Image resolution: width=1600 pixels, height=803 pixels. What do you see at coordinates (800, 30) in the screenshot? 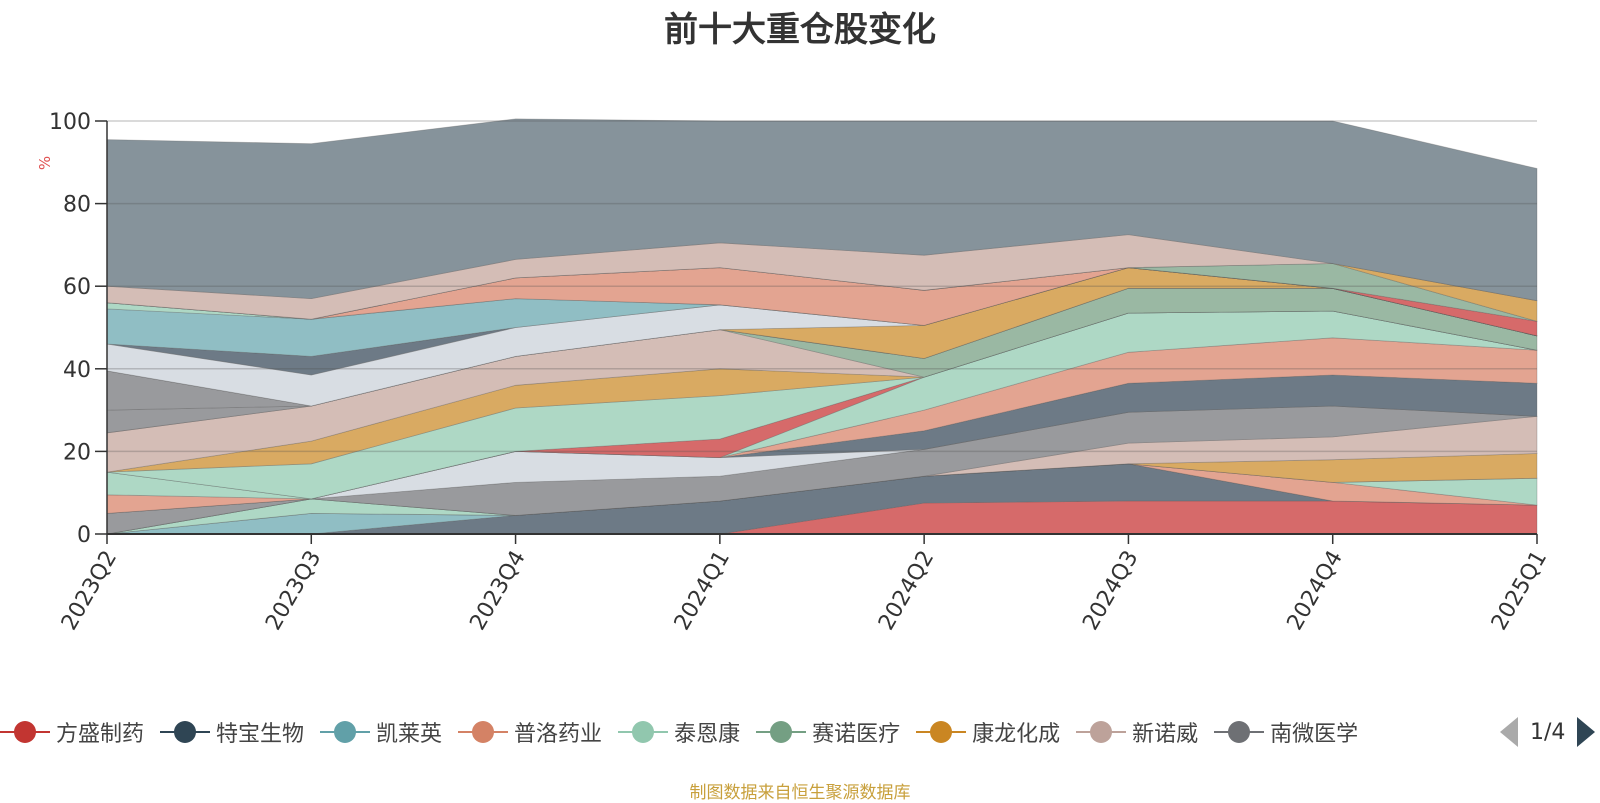
I see `chart-title: 前十大重仓股变化` at bounding box center [800, 30].